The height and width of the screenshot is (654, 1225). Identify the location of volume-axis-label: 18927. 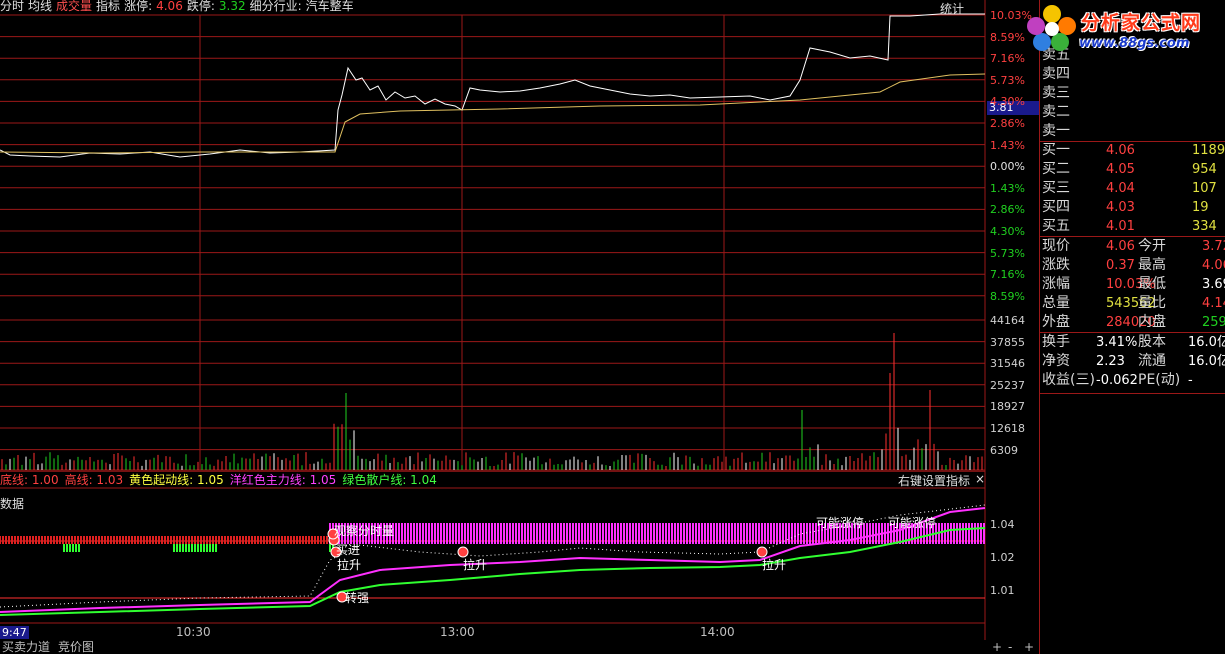
(1007, 407).